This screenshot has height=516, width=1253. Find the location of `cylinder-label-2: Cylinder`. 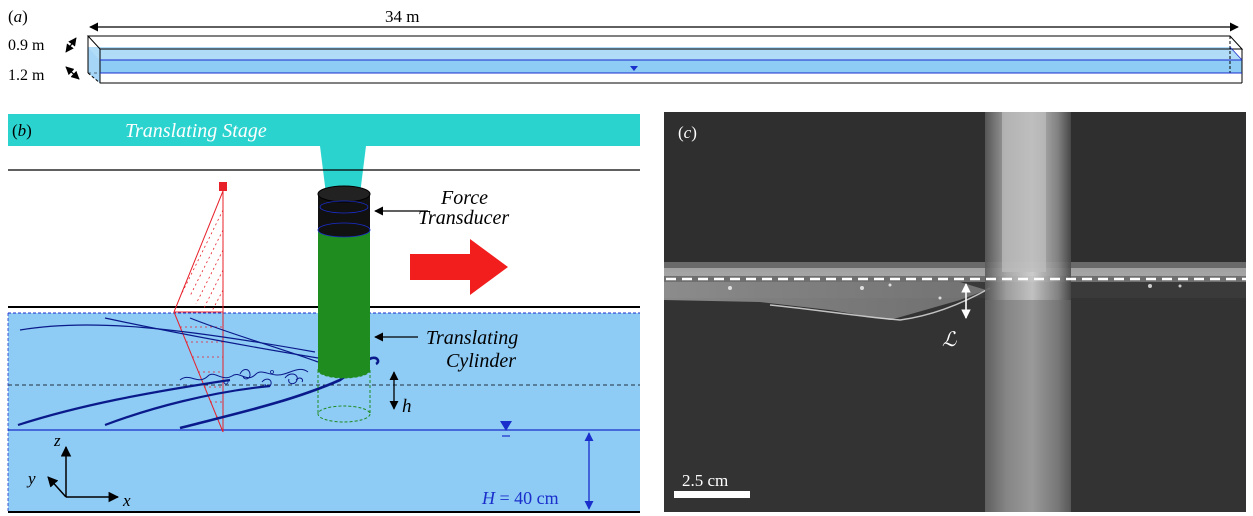

cylinder-label-2: Cylinder is located at coordinates (481, 361).